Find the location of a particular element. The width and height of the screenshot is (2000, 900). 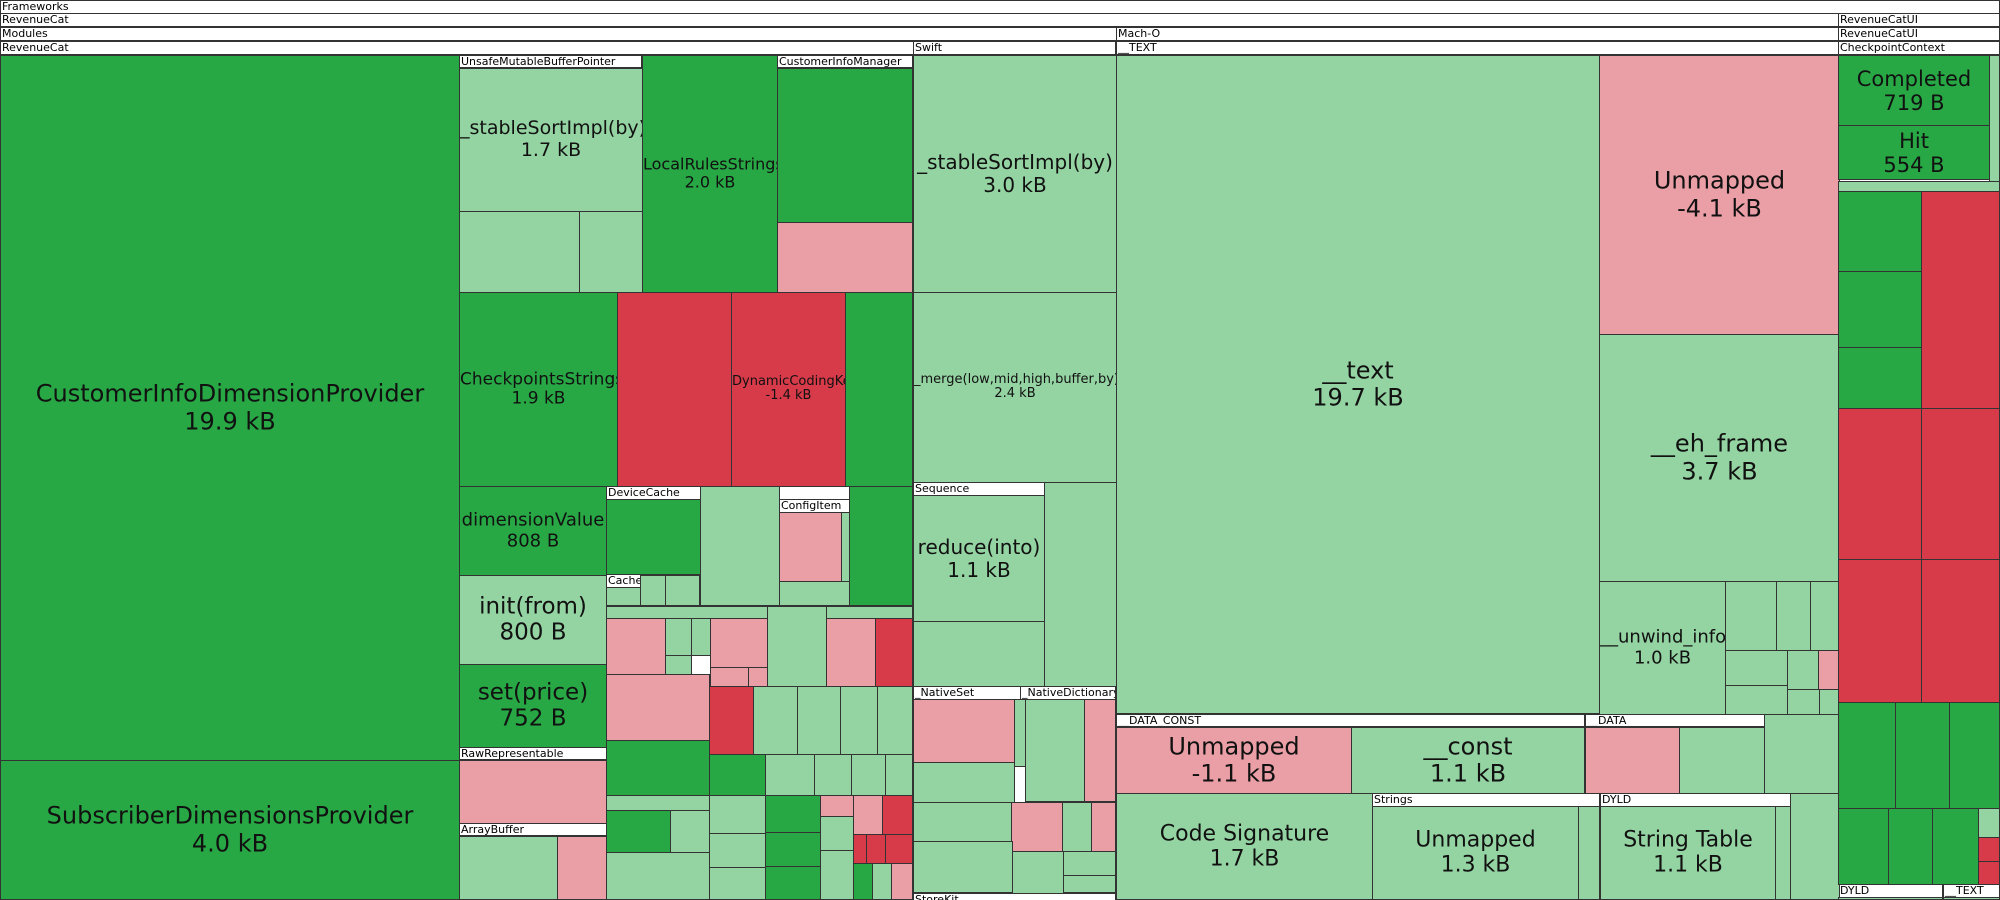

tile-checkpointsstrings: CheckpointsStrings 1.9 kB is located at coordinates (538, 389).